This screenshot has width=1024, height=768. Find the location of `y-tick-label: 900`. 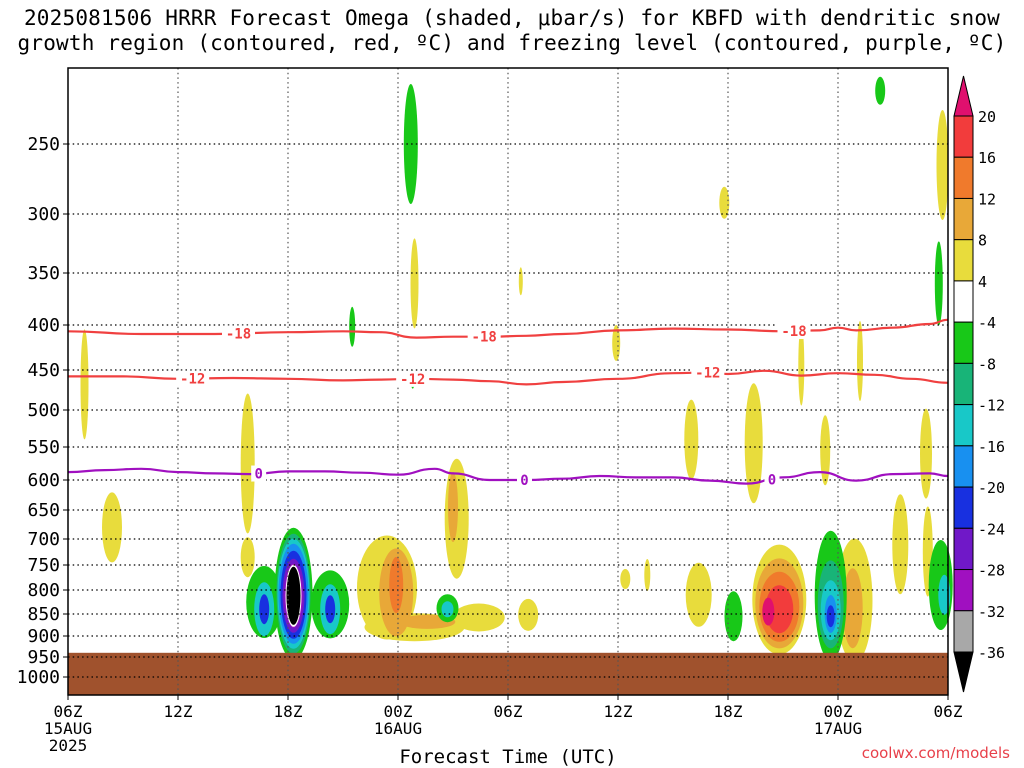

y-tick-label: 900 is located at coordinates (43, 636).